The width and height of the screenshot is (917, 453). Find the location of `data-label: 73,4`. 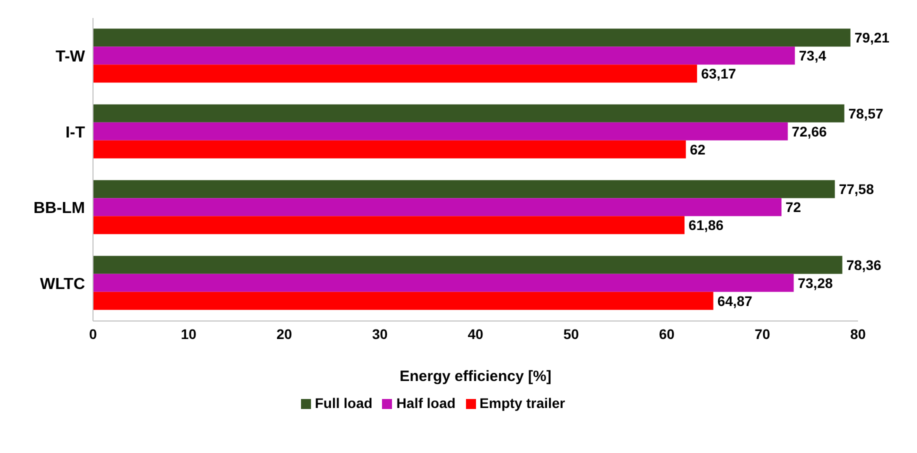

data-label: 73,4 is located at coordinates (812, 56).